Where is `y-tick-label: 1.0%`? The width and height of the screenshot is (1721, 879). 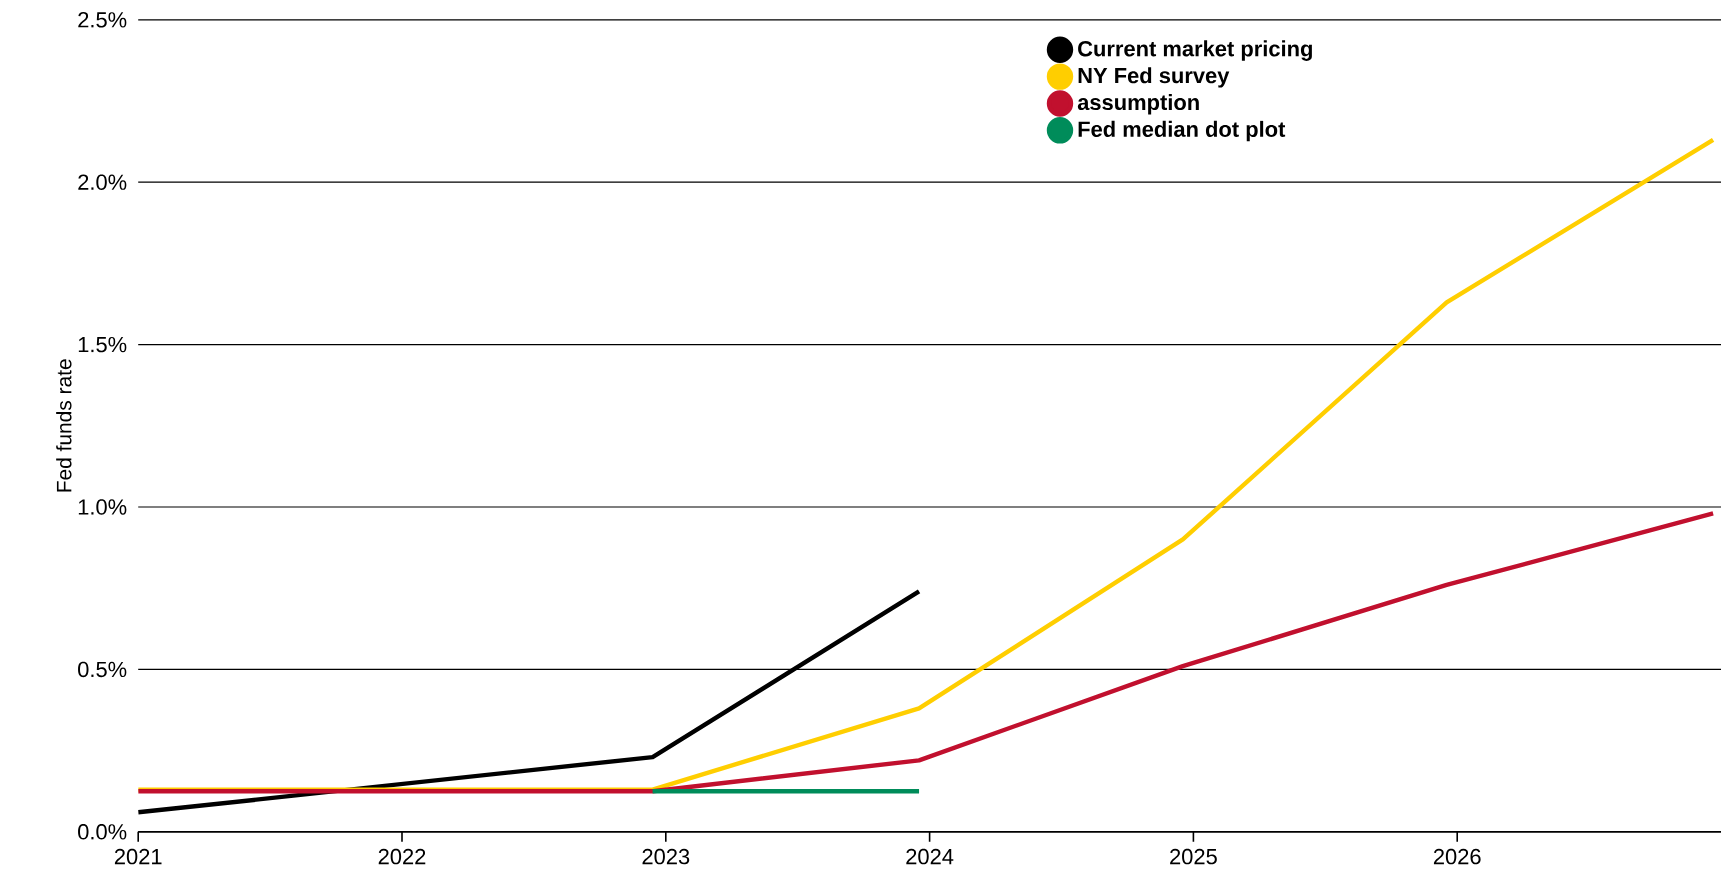 y-tick-label: 1.0% is located at coordinates (102, 507).